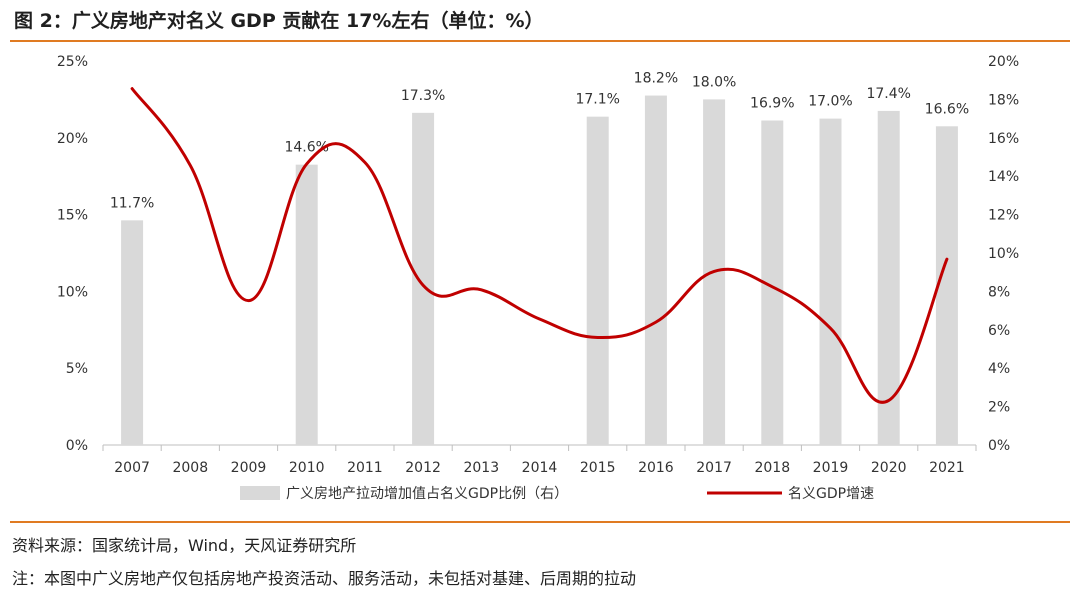 This screenshot has height=600, width=1080. I want to click on bar-data-label: 18.2%, so click(656, 79).